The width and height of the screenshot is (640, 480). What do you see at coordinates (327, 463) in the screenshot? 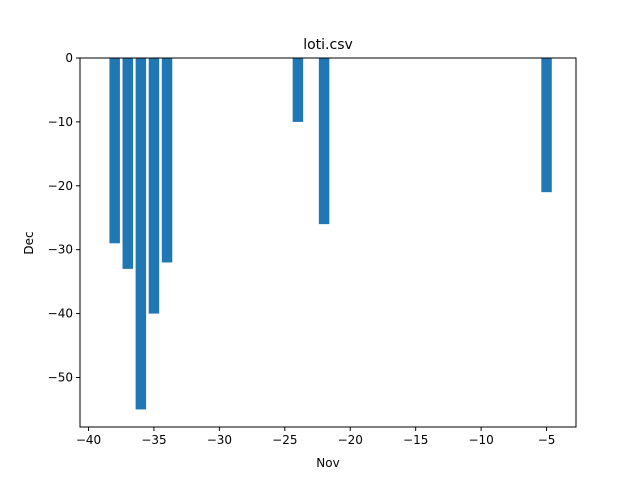
I see `x-axis-label: Nov` at bounding box center [327, 463].